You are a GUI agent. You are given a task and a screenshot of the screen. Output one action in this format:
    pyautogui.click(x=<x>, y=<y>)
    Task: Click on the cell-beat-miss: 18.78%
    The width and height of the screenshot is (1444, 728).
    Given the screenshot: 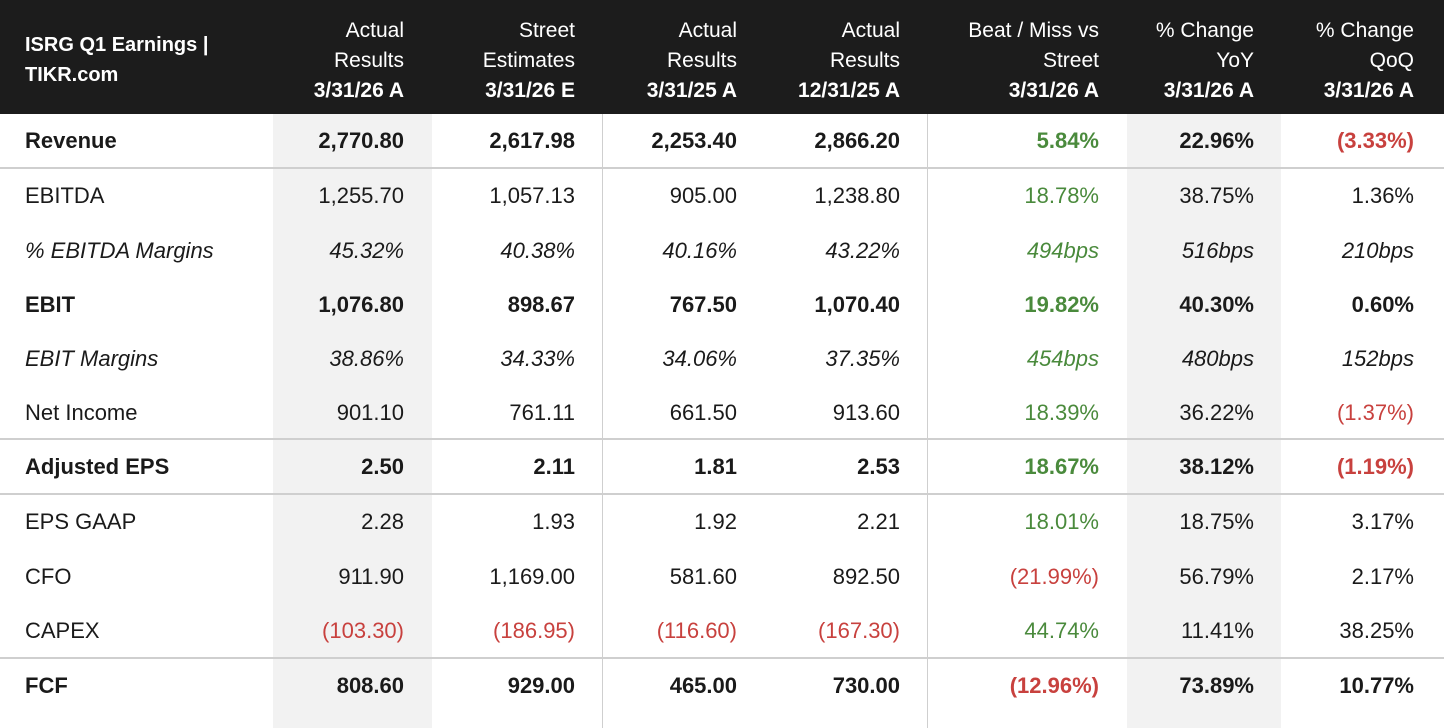 What is the action you would take?
    pyautogui.click(x=1061, y=195)
    